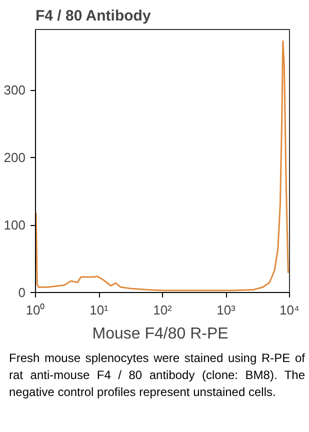 The width and height of the screenshot is (309, 432). I want to click on y-tick-label: 100, so click(15, 225).